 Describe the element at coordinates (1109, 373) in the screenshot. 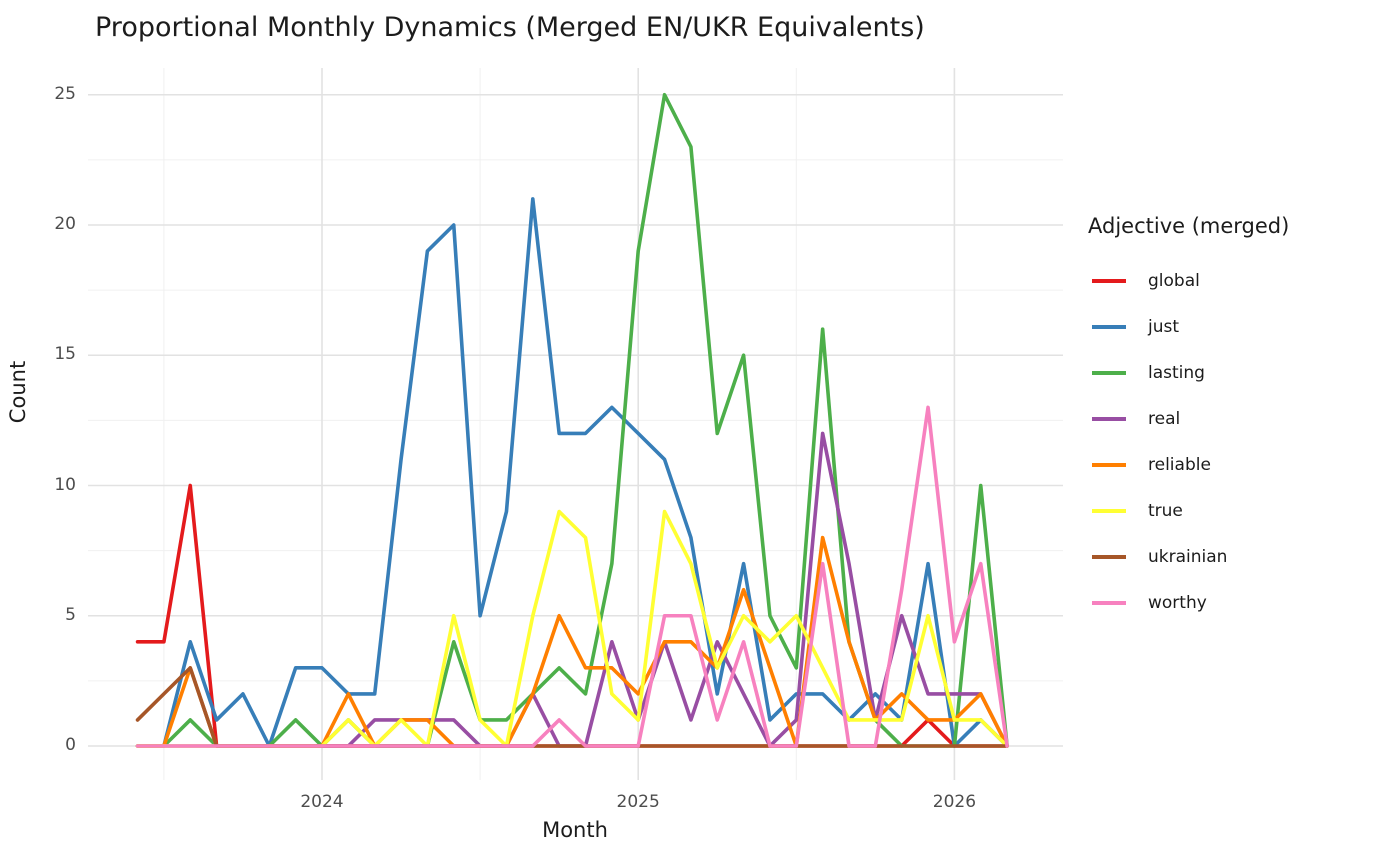

I see `legend-swatch-lasting` at that location.